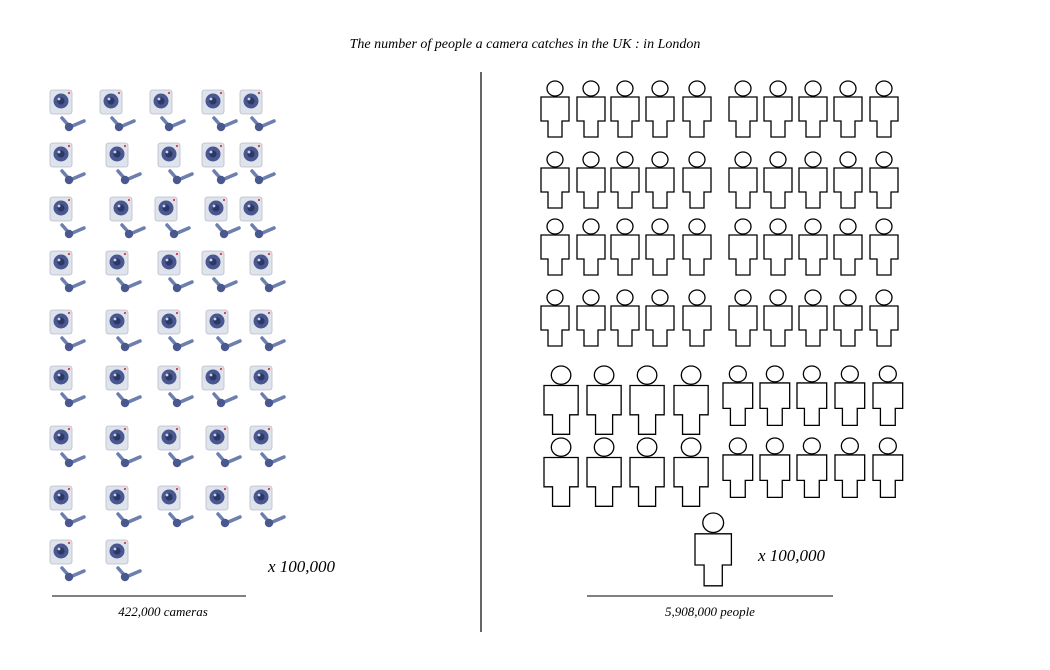 The width and height of the screenshot is (1050, 670). Describe the element at coordinates (302, 566) in the screenshot. I see `camera-multiplier-label: x 100,000` at that location.